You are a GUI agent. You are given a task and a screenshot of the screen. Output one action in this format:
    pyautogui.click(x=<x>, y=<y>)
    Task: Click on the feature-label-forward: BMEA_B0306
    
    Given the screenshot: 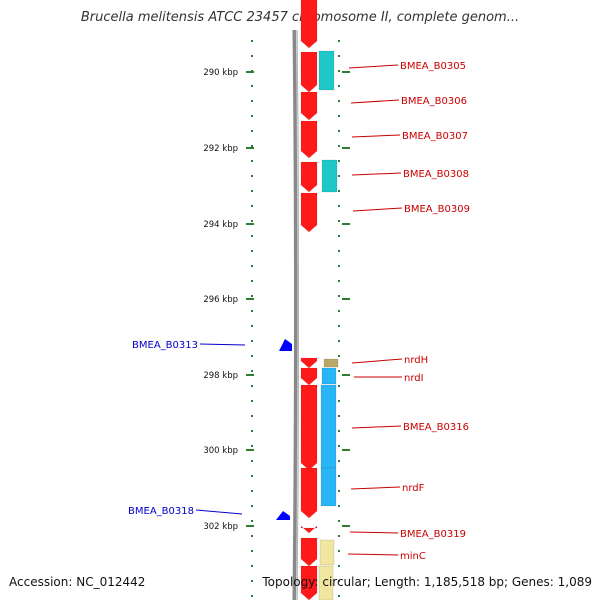 What is the action you would take?
    pyautogui.click(x=434, y=101)
    